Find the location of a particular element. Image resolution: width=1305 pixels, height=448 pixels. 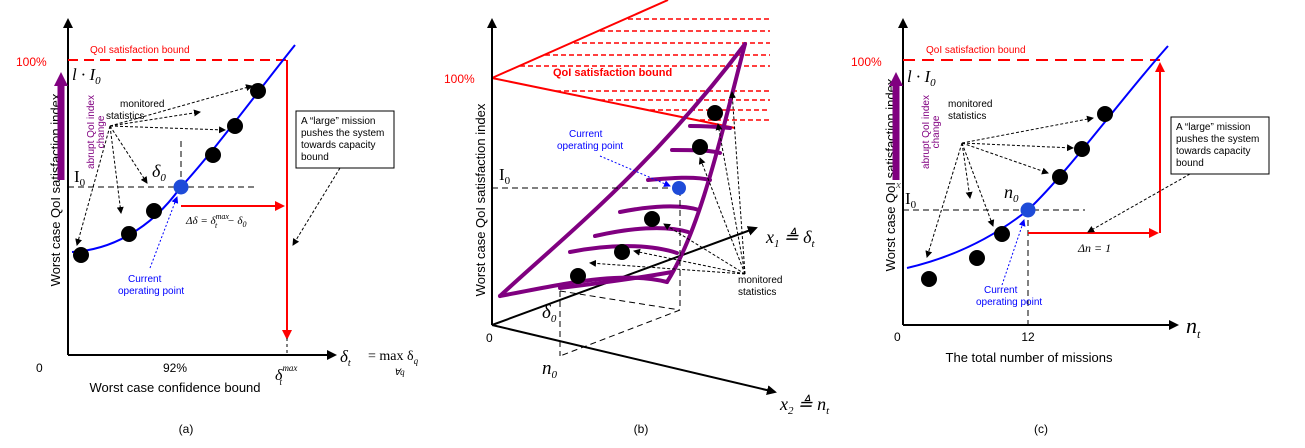

b-current-label-1: Current is located at coordinates (586, 134).